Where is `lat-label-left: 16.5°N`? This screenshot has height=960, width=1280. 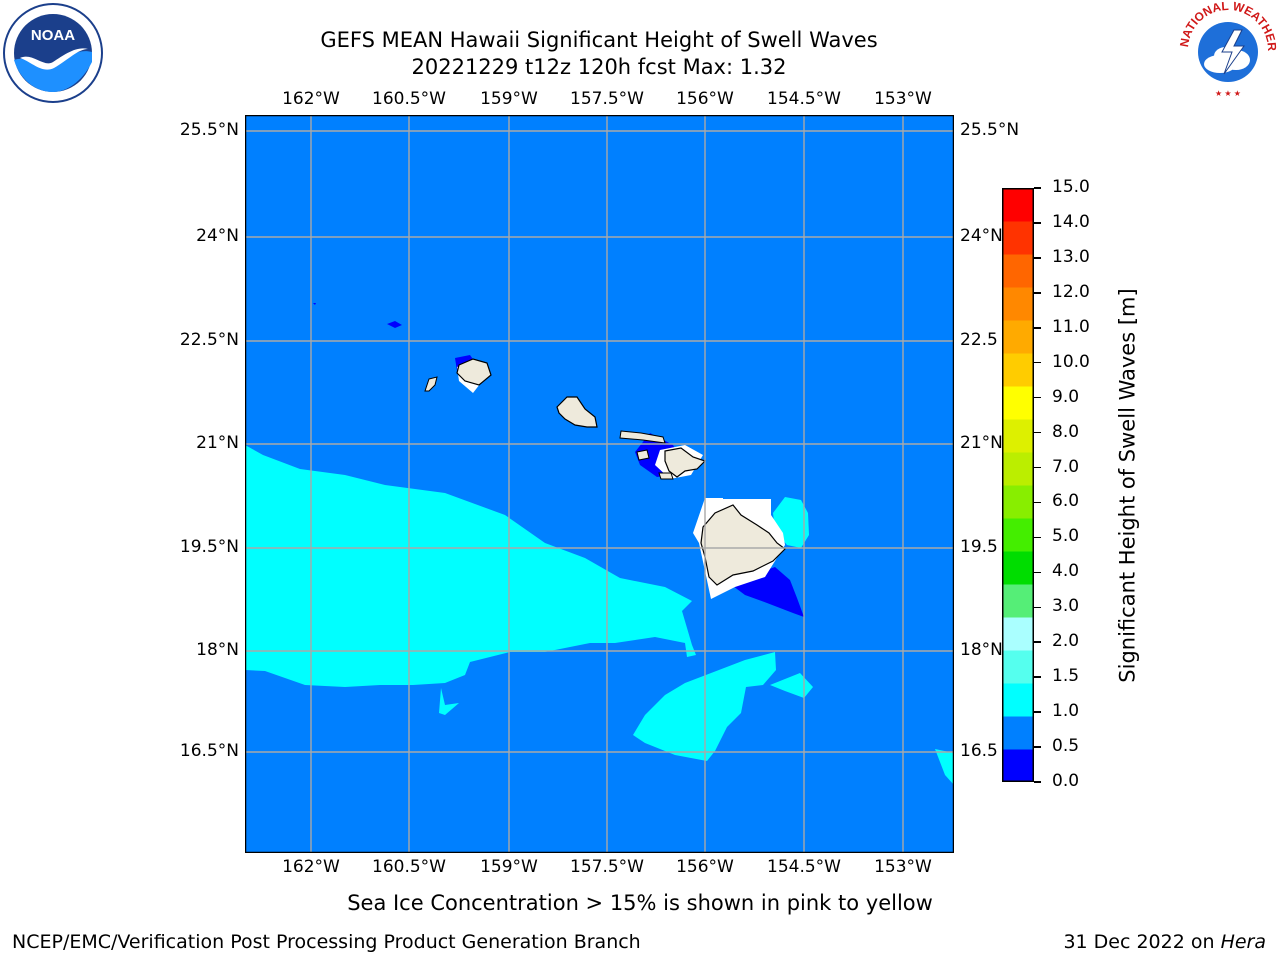
lat-label-left: 16.5°N is located at coordinates (209, 751).